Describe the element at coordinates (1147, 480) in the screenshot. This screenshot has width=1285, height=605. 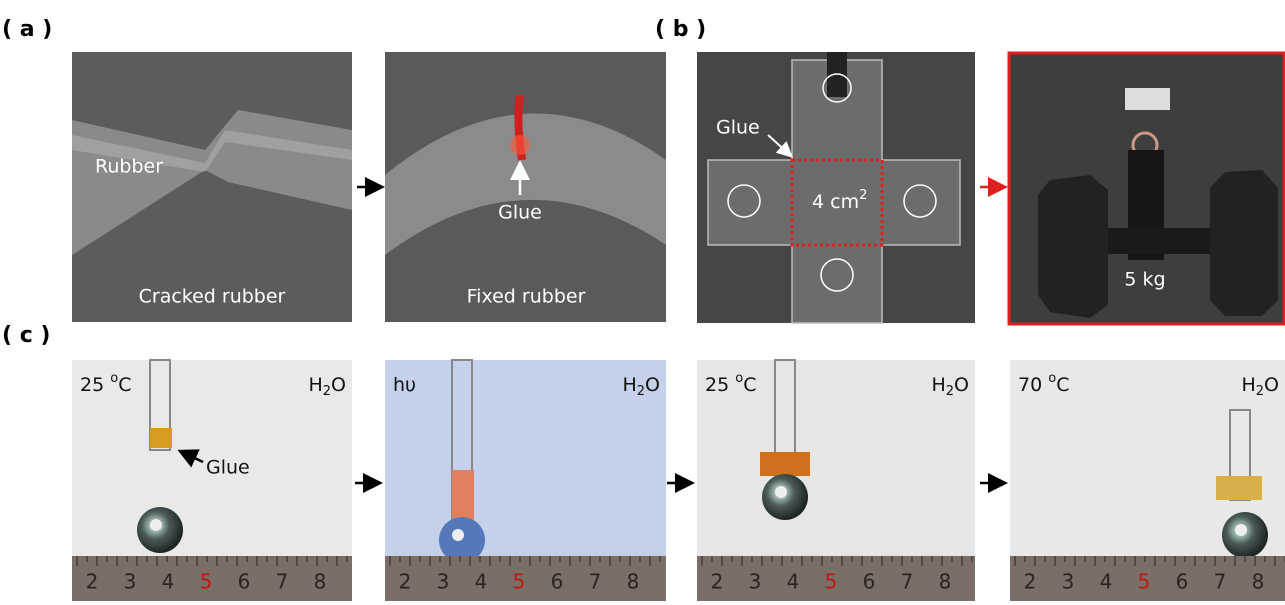
I see `photo-panel: 2 3 4 5 6 7 8 70 oC H2O` at that location.